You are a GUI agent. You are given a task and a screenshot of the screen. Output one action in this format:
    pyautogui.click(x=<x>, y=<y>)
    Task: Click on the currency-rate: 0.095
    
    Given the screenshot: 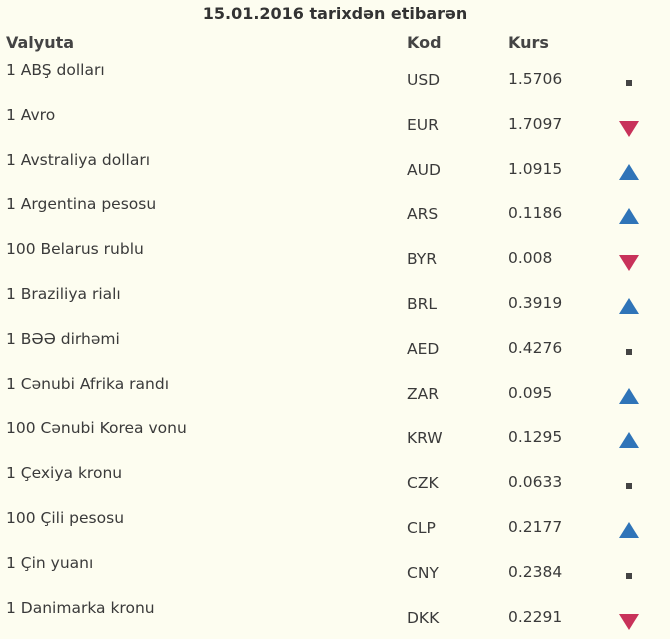 What is the action you would take?
    pyautogui.click(x=530, y=392)
    